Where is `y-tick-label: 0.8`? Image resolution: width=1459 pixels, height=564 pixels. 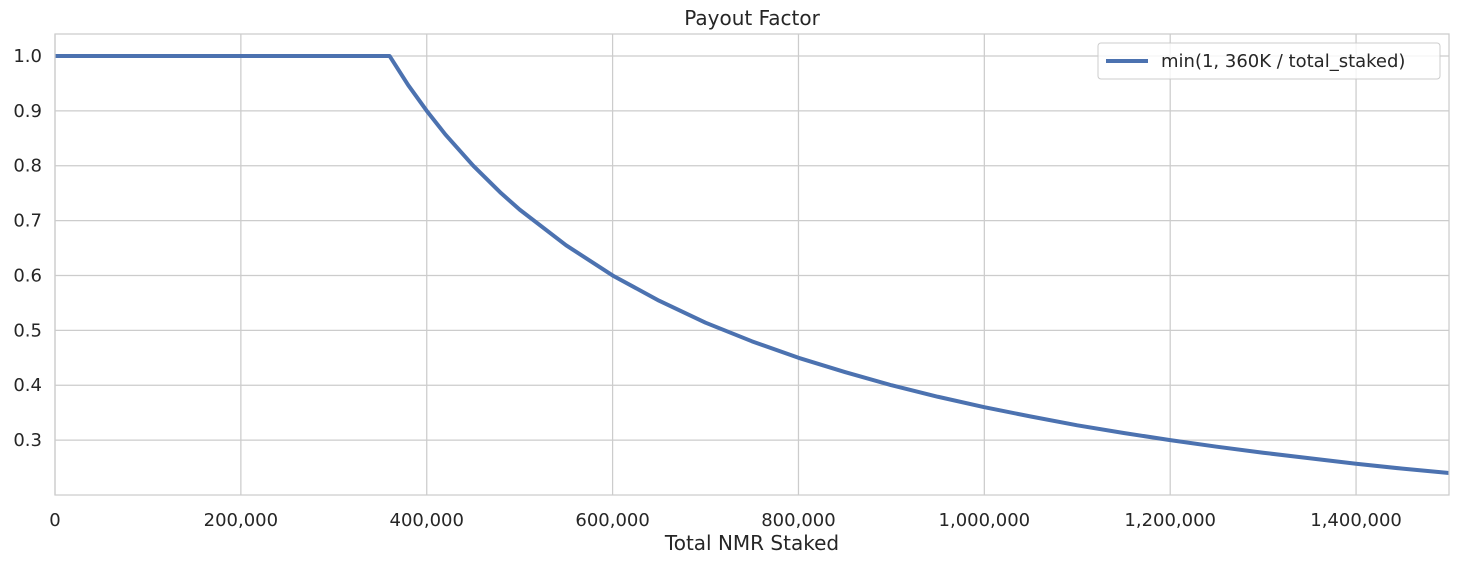 y-tick-label: 0.8 is located at coordinates (27, 166).